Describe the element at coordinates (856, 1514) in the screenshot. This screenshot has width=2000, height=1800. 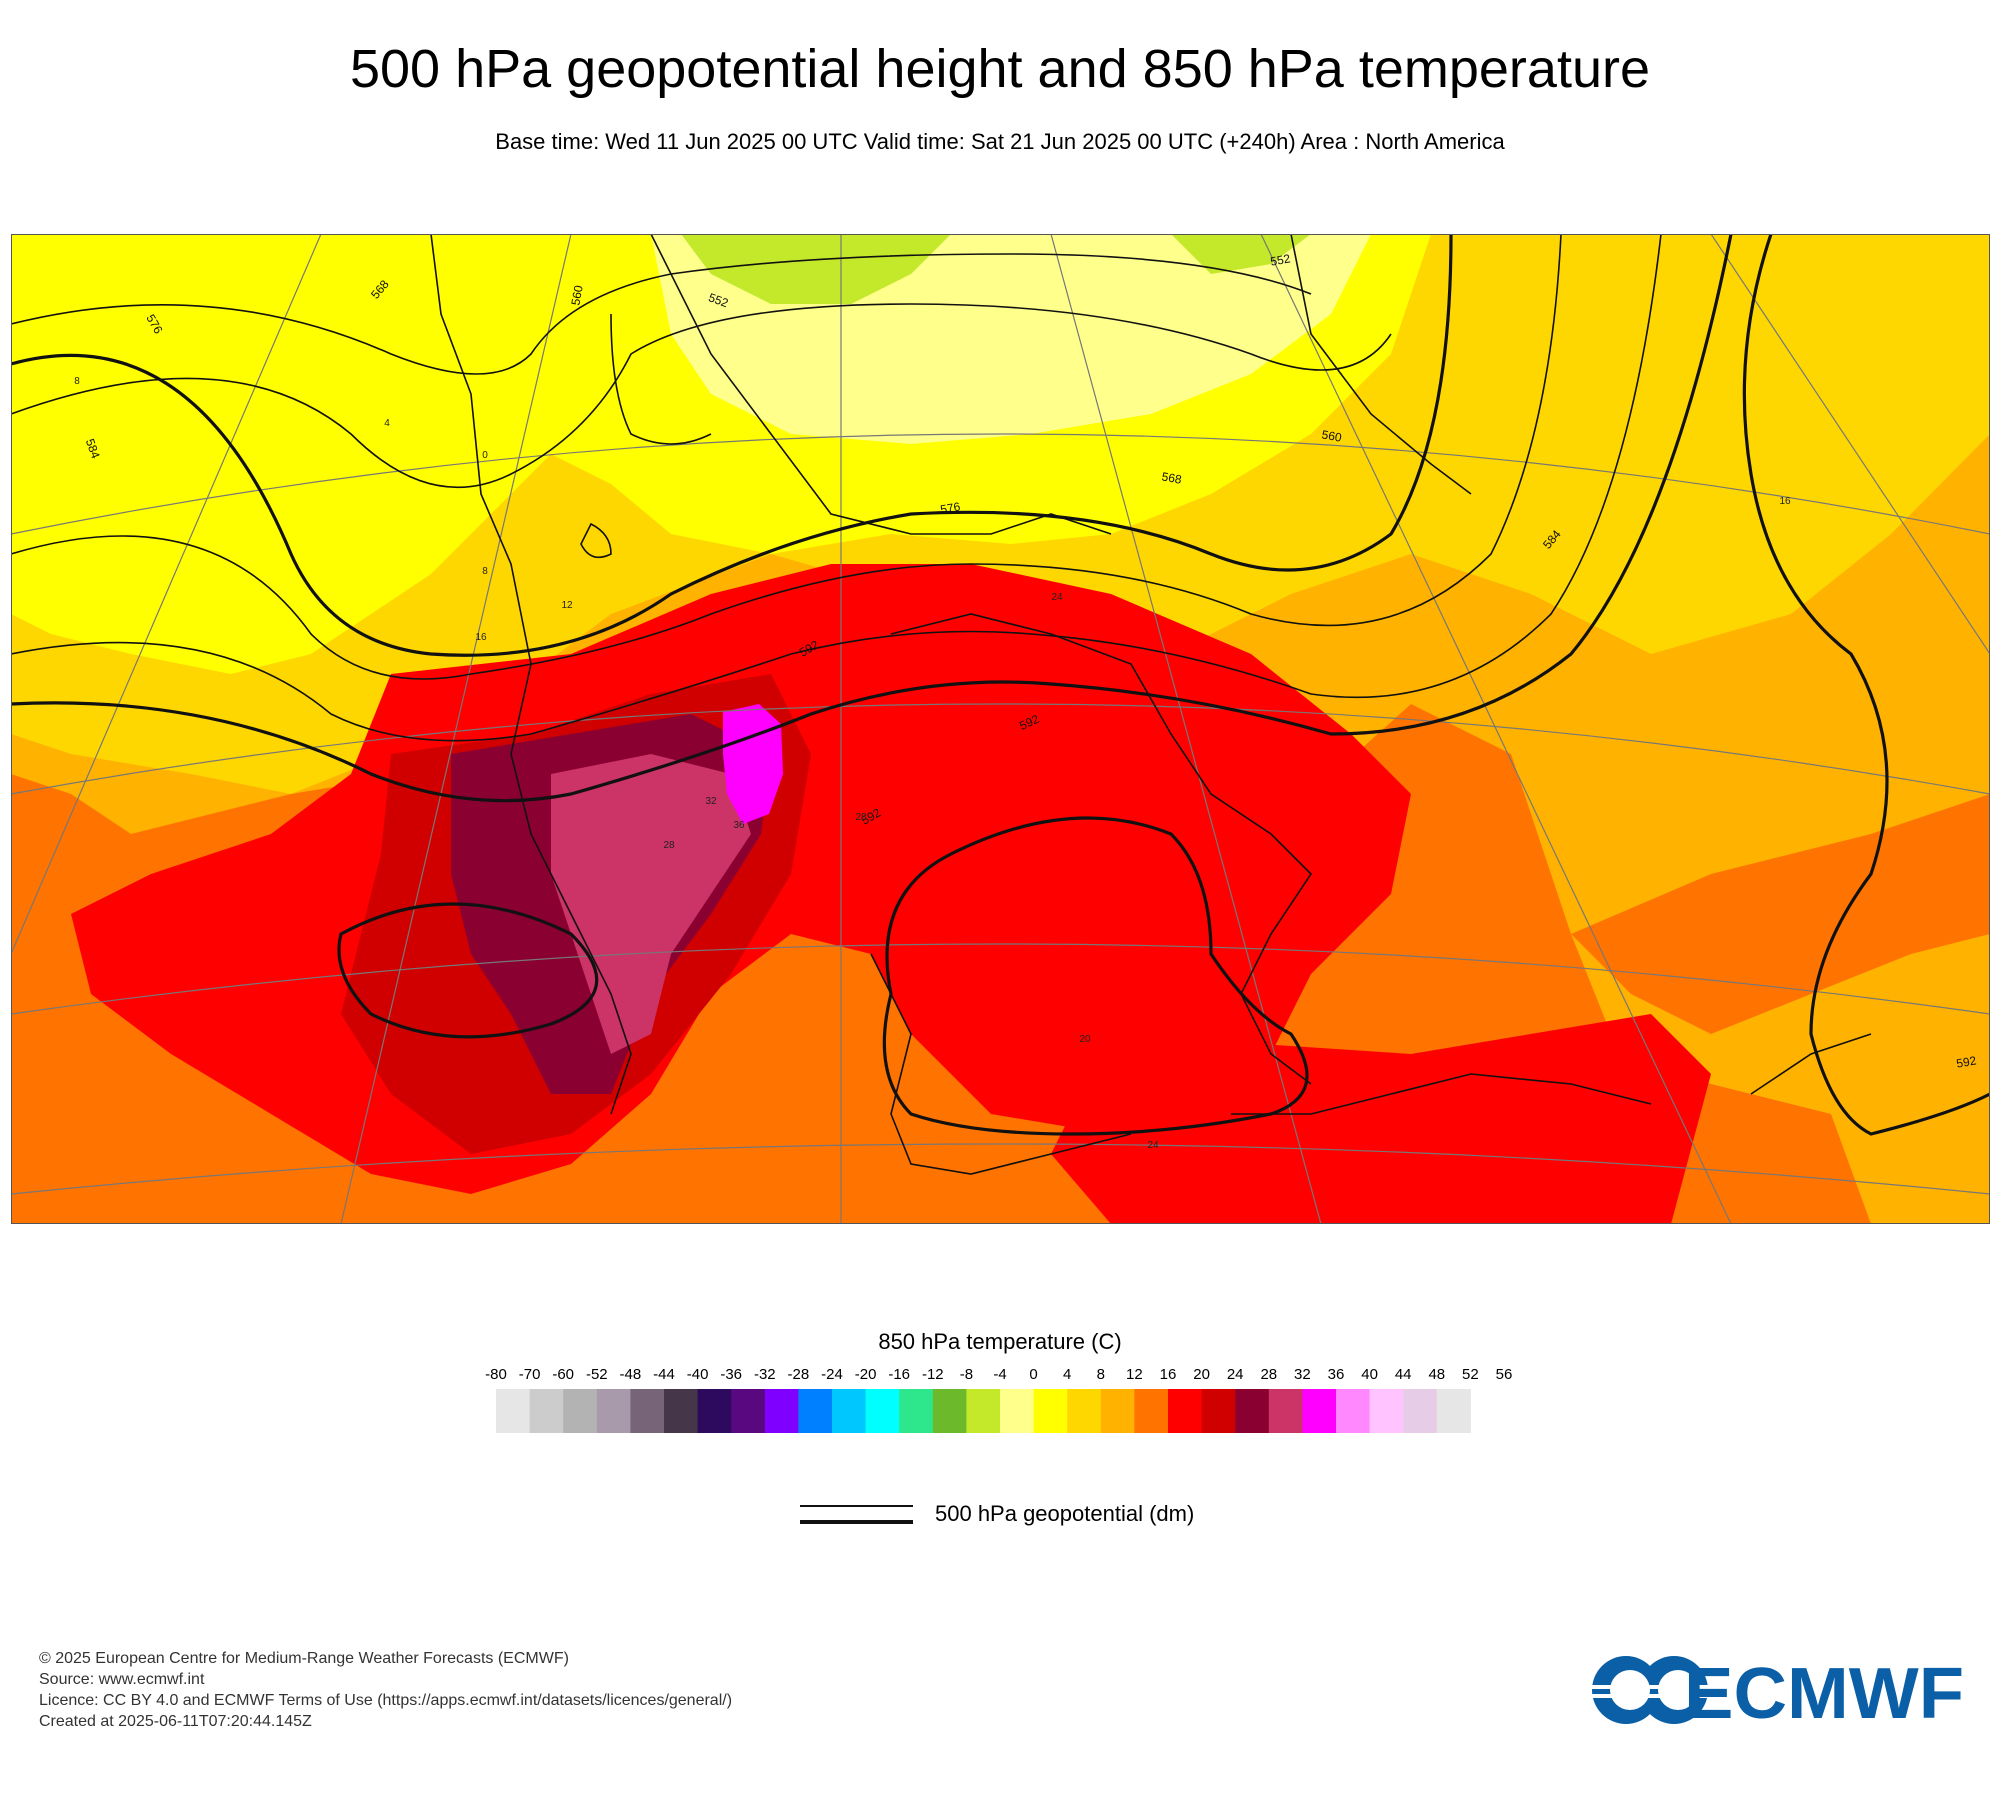
I see `legend-line-icon` at that location.